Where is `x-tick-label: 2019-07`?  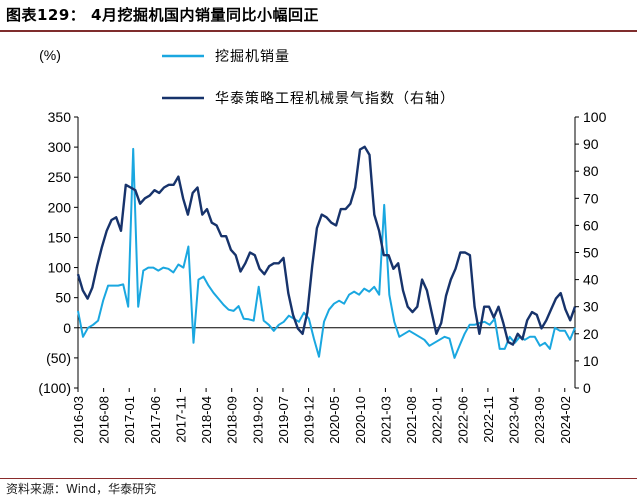 x-tick-label: 2019-07 is located at coordinates (283, 420).